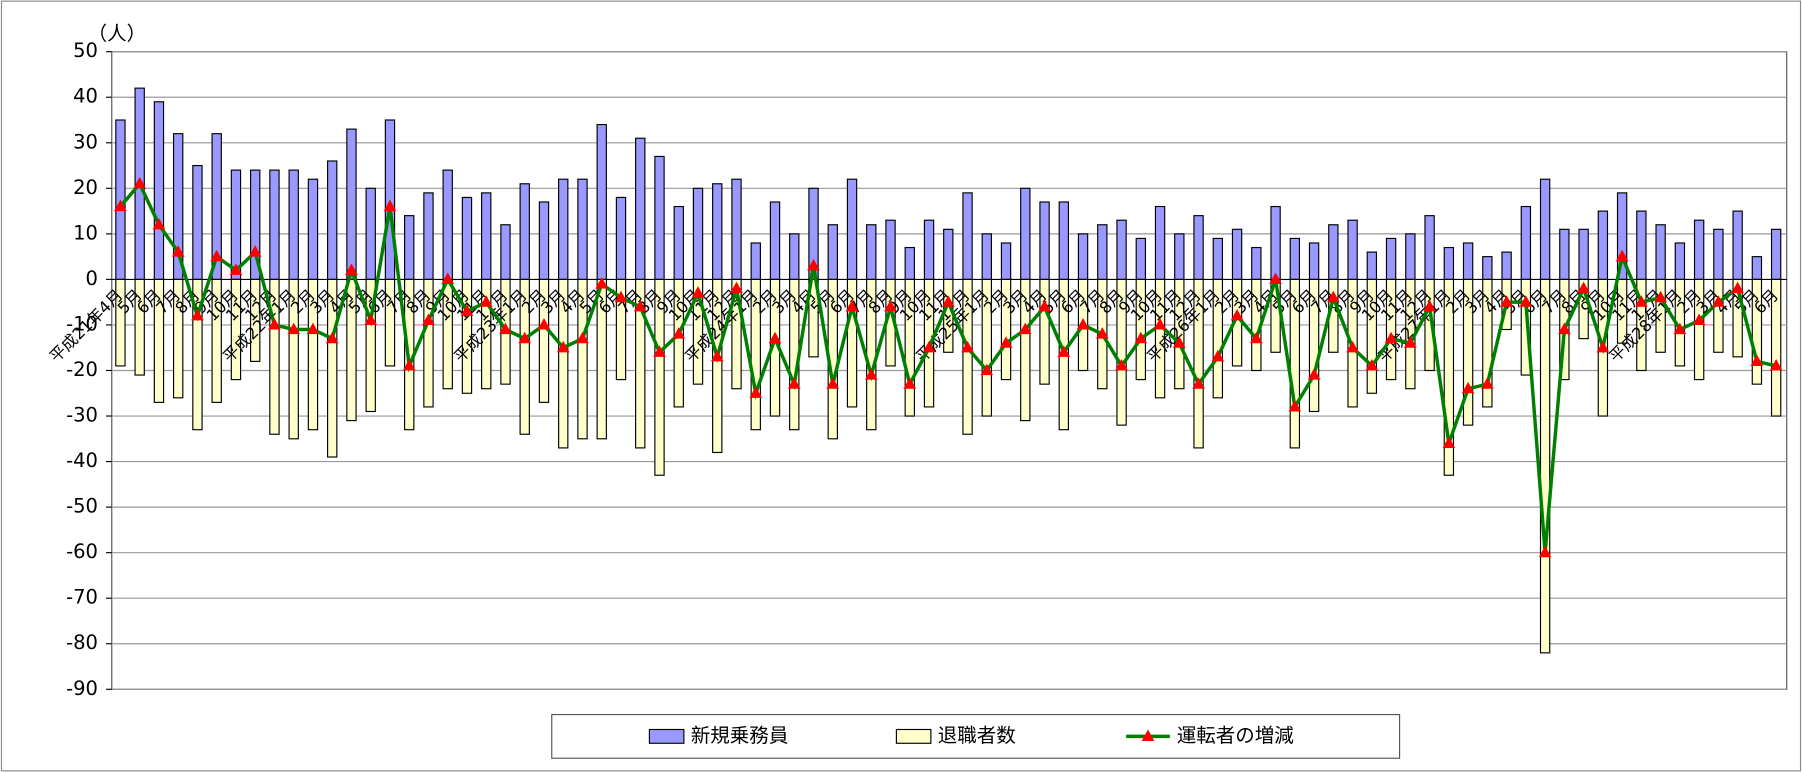 The width and height of the screenshot is (1802, 772). What do you see at coordinates (82, 597) in the screenshot?
I see `y-tick-label: -70` at bounding box center [82, 597].